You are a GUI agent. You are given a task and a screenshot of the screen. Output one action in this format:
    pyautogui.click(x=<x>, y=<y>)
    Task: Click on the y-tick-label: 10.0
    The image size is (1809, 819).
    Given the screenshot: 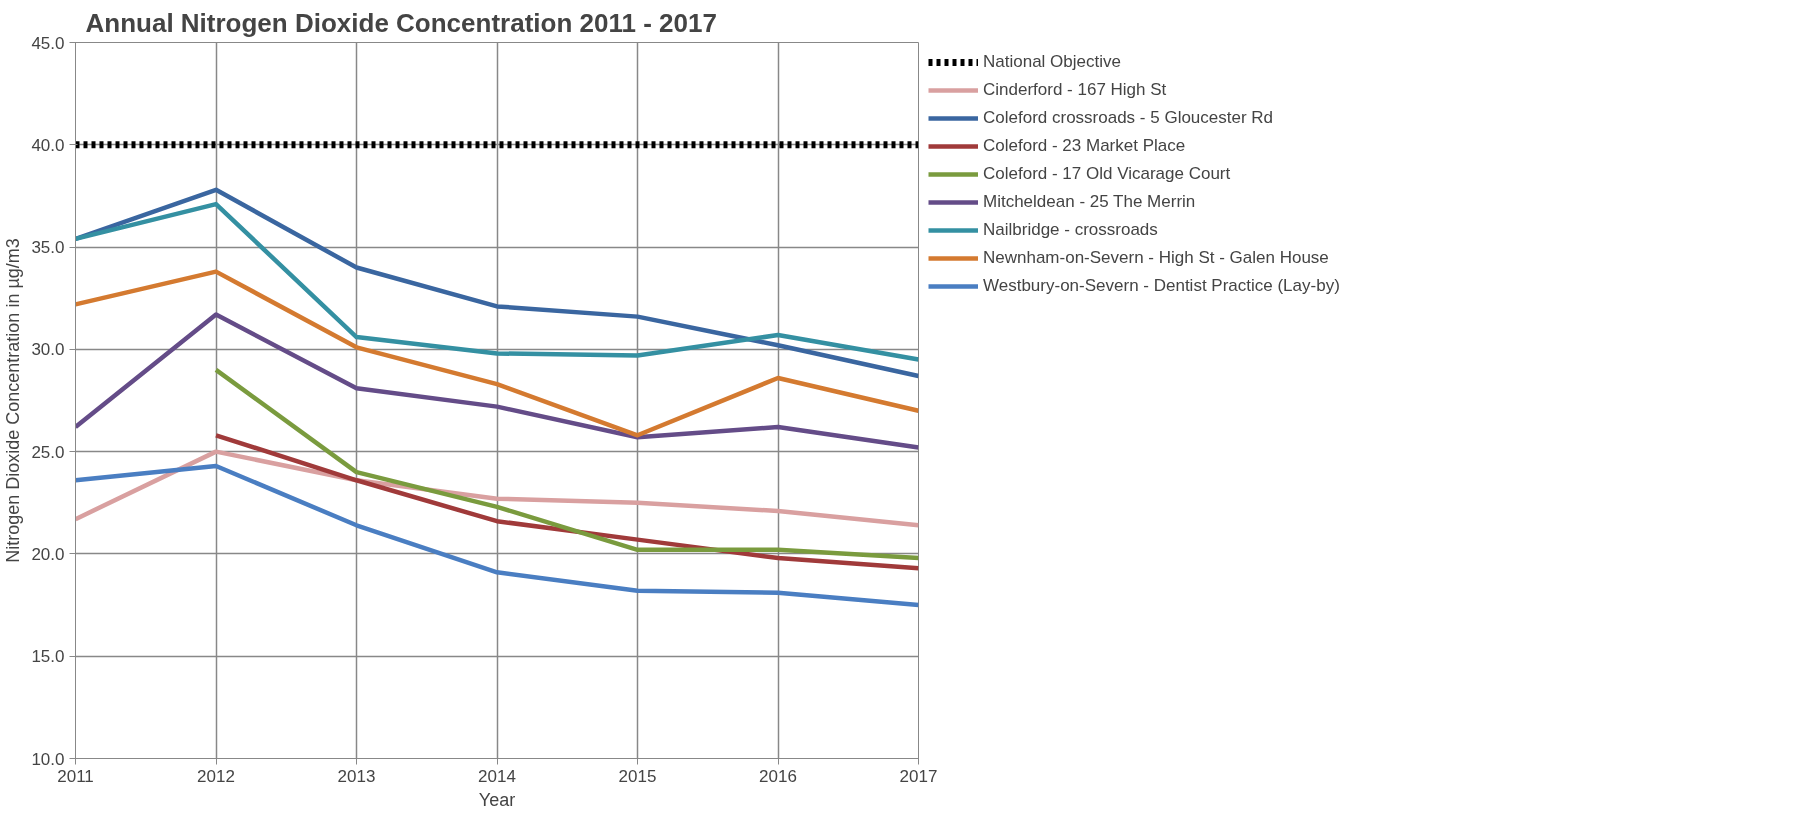 What is the action you would take?
    pyautogui.click(x=48, y=759)
    